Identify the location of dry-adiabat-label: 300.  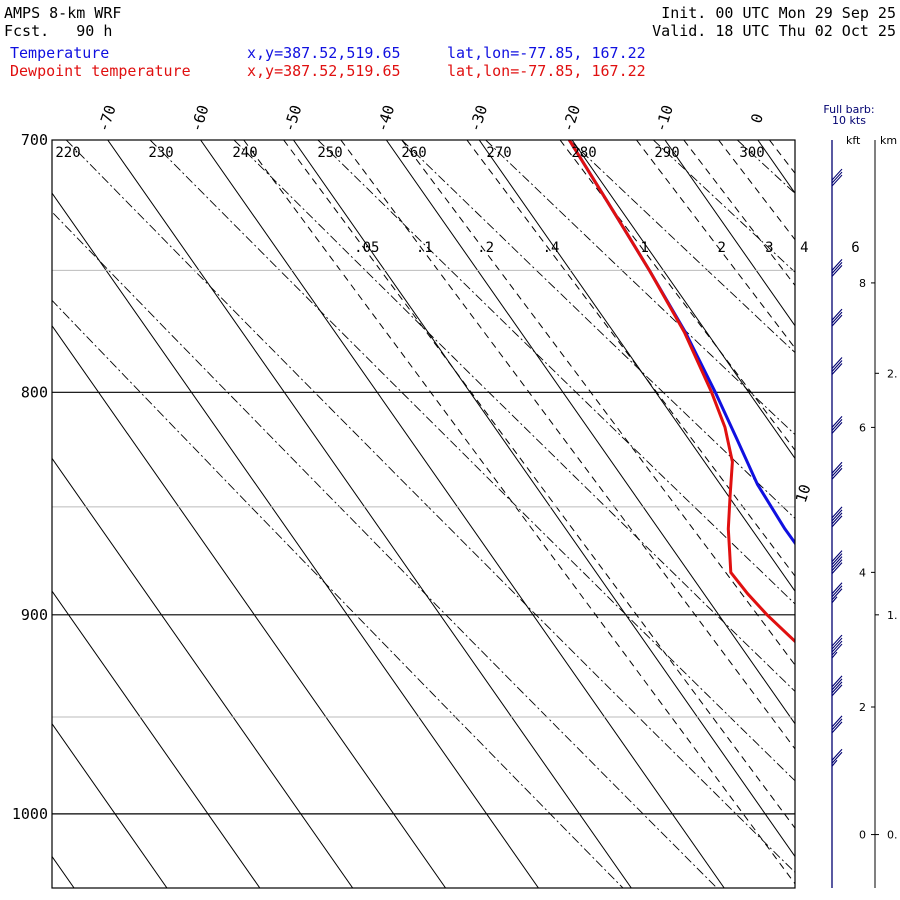
(751, 153).